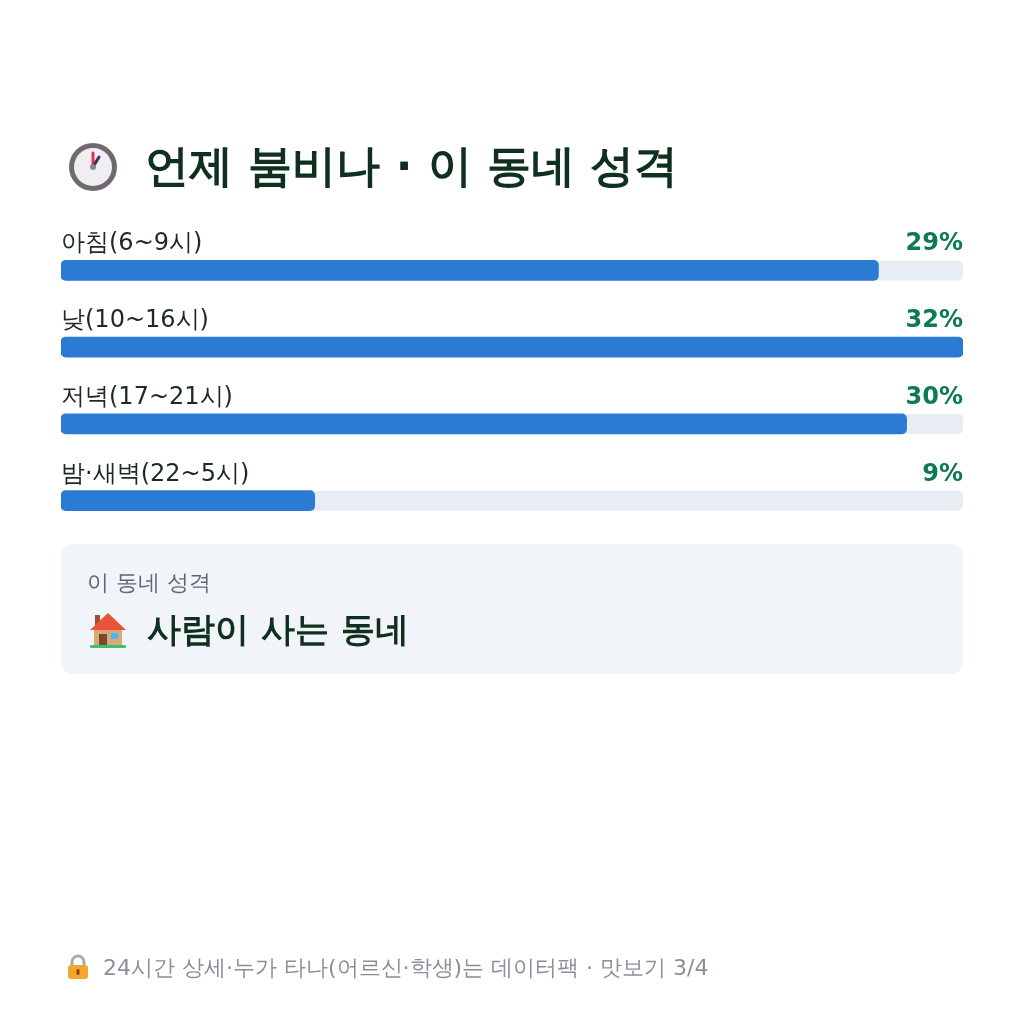  Describe the element at coordinates (155, 472) in the screenshot. I see `y-tick-label: 밤·새벽(22~5시)` at that location.